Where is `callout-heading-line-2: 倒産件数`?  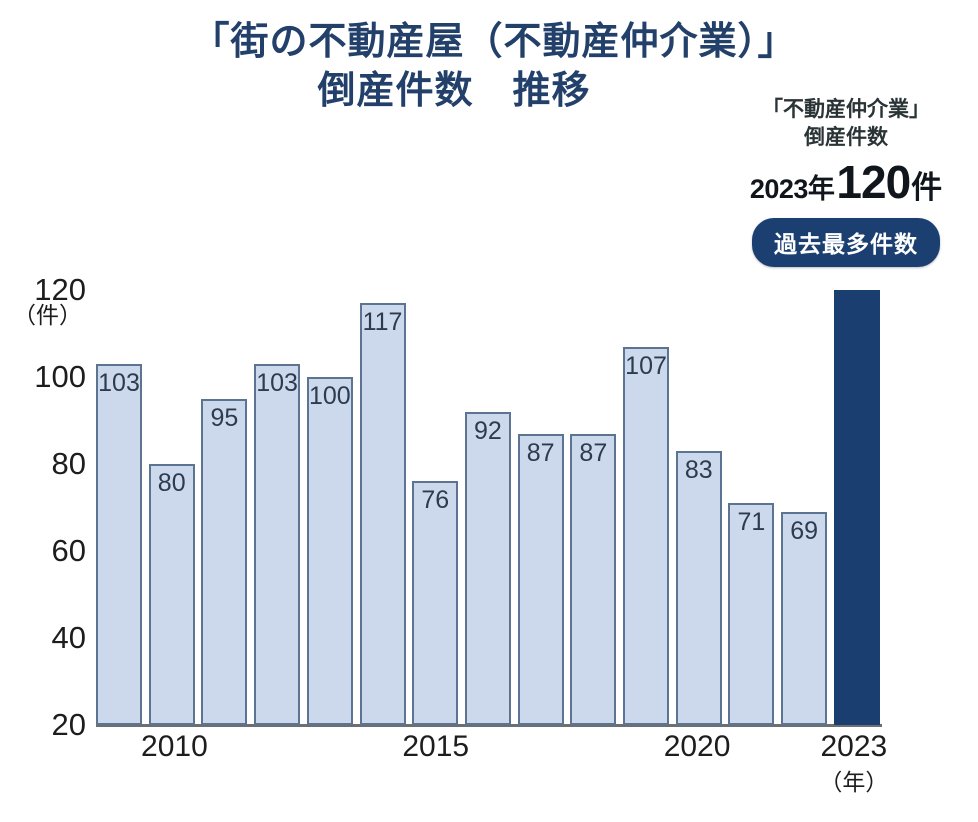
callout-heading-line-2: 倒産件数 is located at coordinates (846, 137).